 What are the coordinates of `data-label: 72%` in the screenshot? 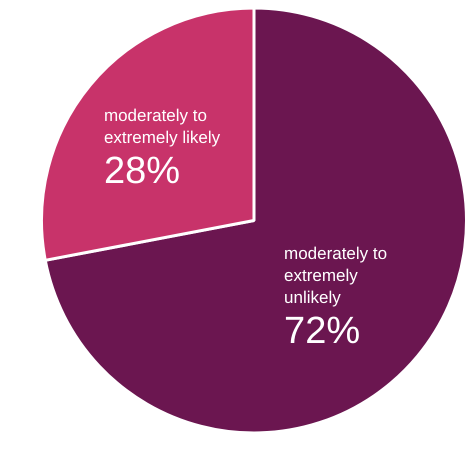 It's located at (322, 331).